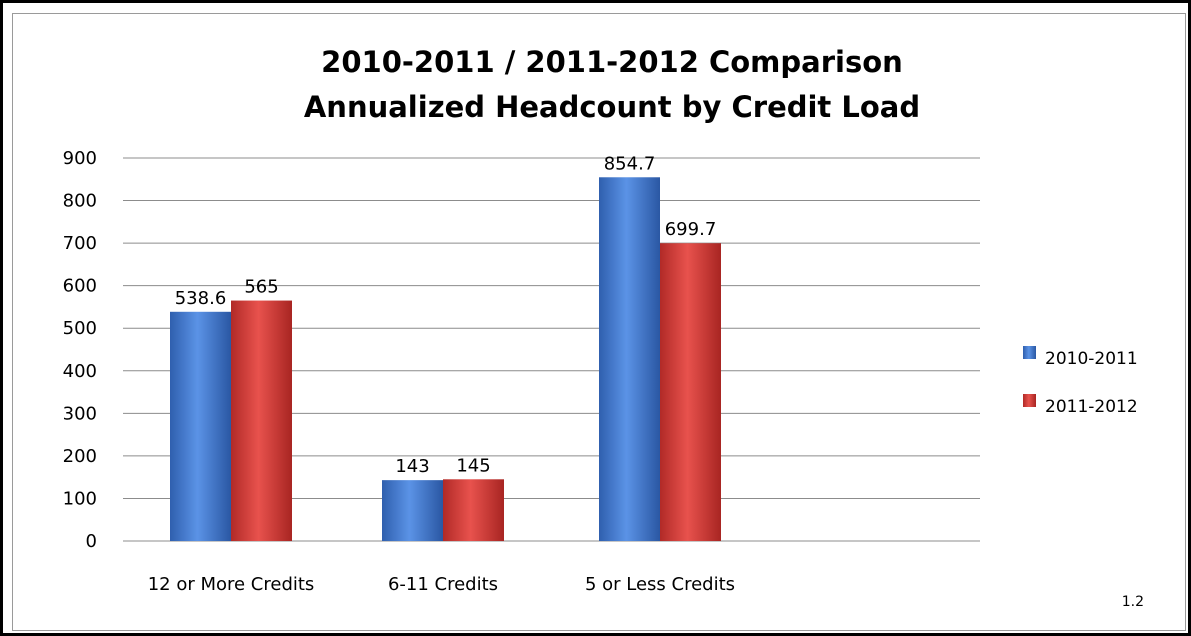 This screenshot has width=1191, height=636. I want to click on x-category-label: 12 or More Credits, so click(231, 584).